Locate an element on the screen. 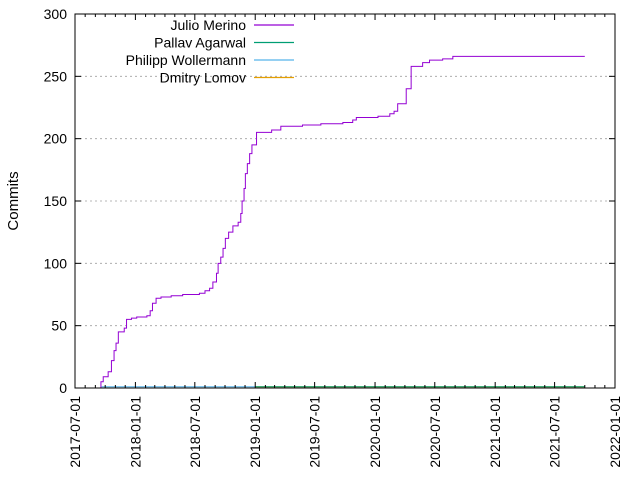 The width and height of the screenshot is (640, 480). y-tick-label: 200 is located at coordinates (56, 139).